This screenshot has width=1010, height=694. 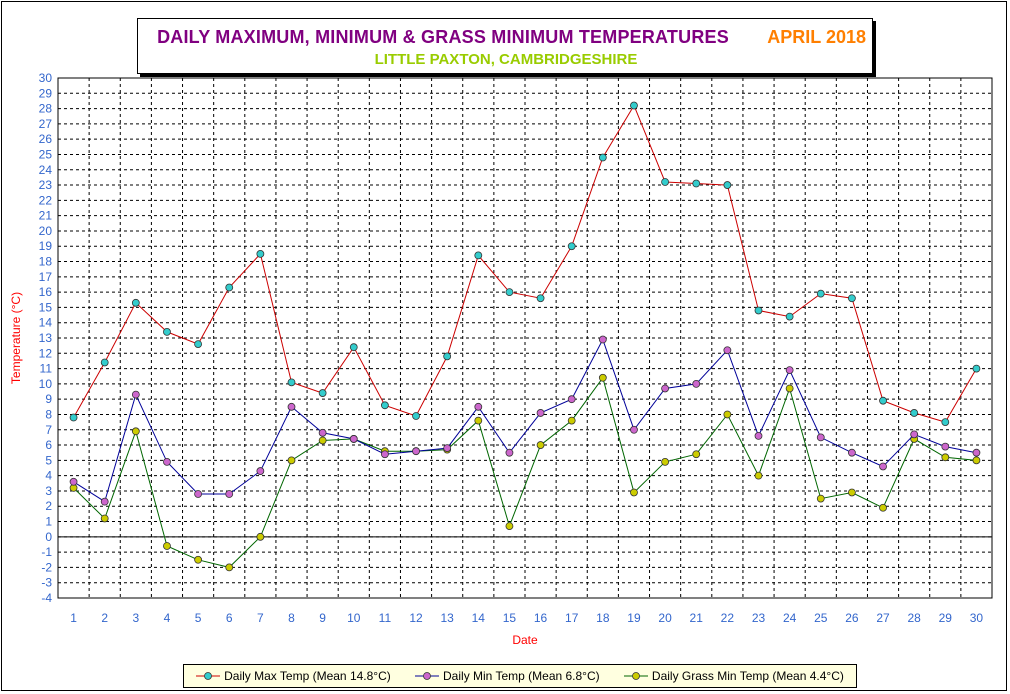 I want to click on x-tick-label: 20, so click(x=665, y=618).